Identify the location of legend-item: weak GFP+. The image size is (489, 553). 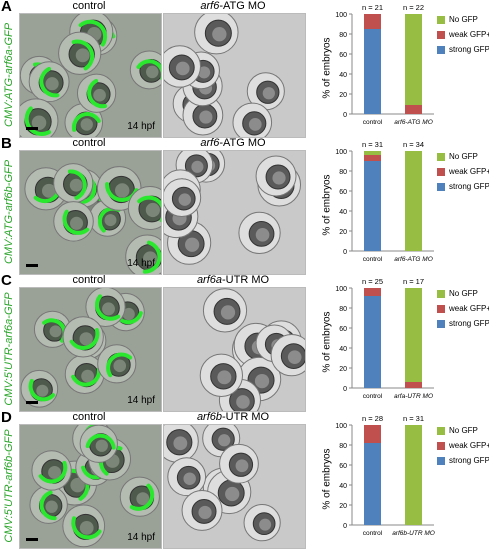
(463, 448).